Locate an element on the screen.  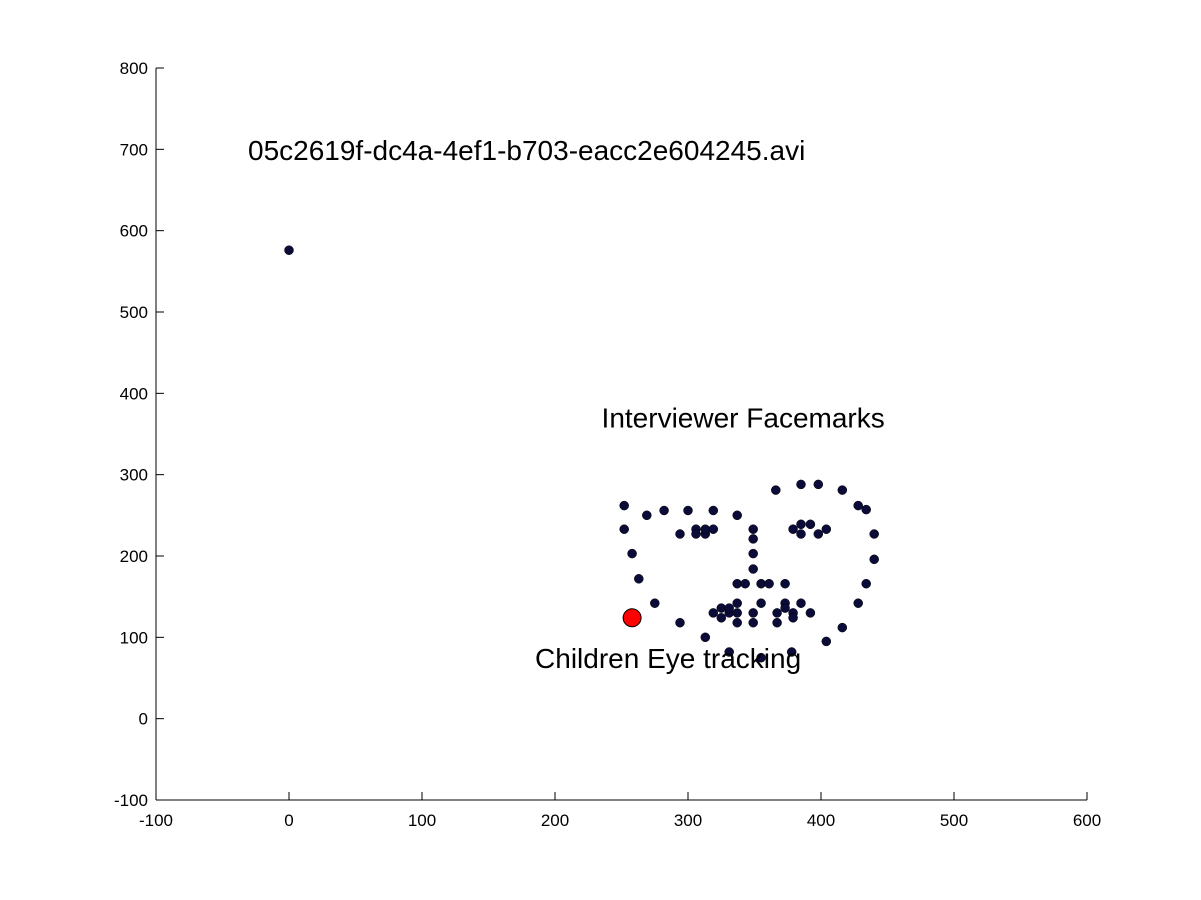
x-tick-label: 0 is located at coordinates (288, 820).